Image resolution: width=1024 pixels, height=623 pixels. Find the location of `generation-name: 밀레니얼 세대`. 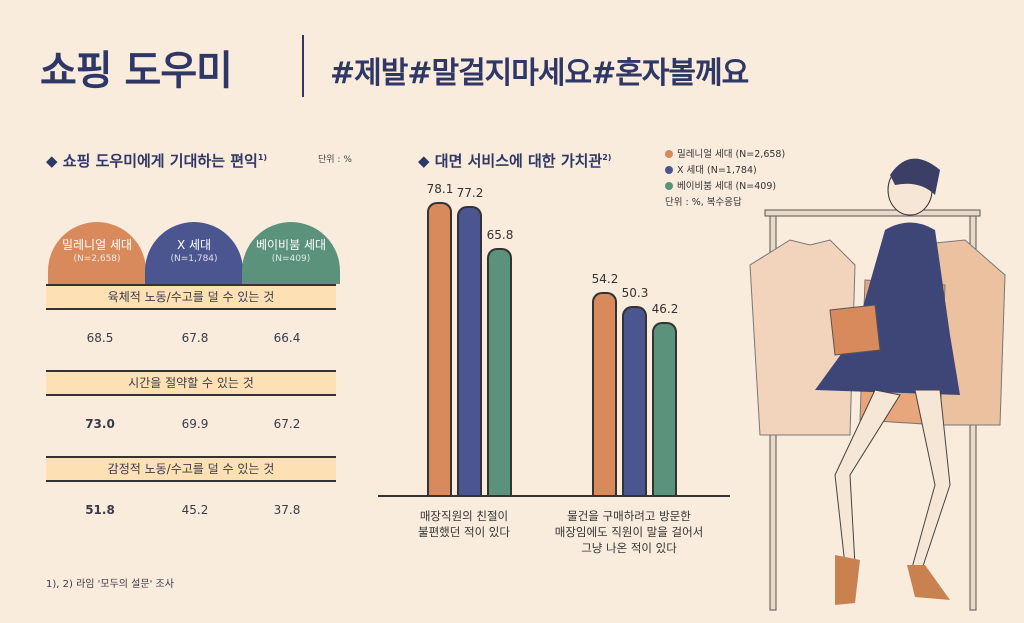

generation-name: 밀레니얼 세대 is located at coordinates (97, 245).